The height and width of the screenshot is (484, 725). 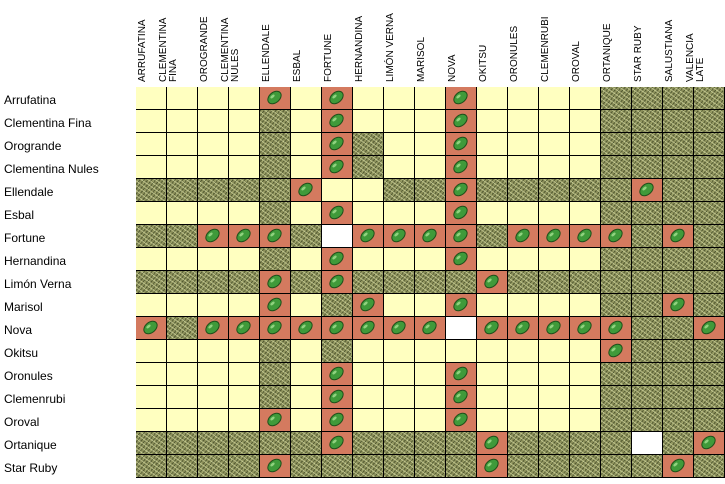 What do you see at coordinates (638, 54) in the screenshot?
I see `column-header-label: STAR RUBY` at bounding box center [638, 54].